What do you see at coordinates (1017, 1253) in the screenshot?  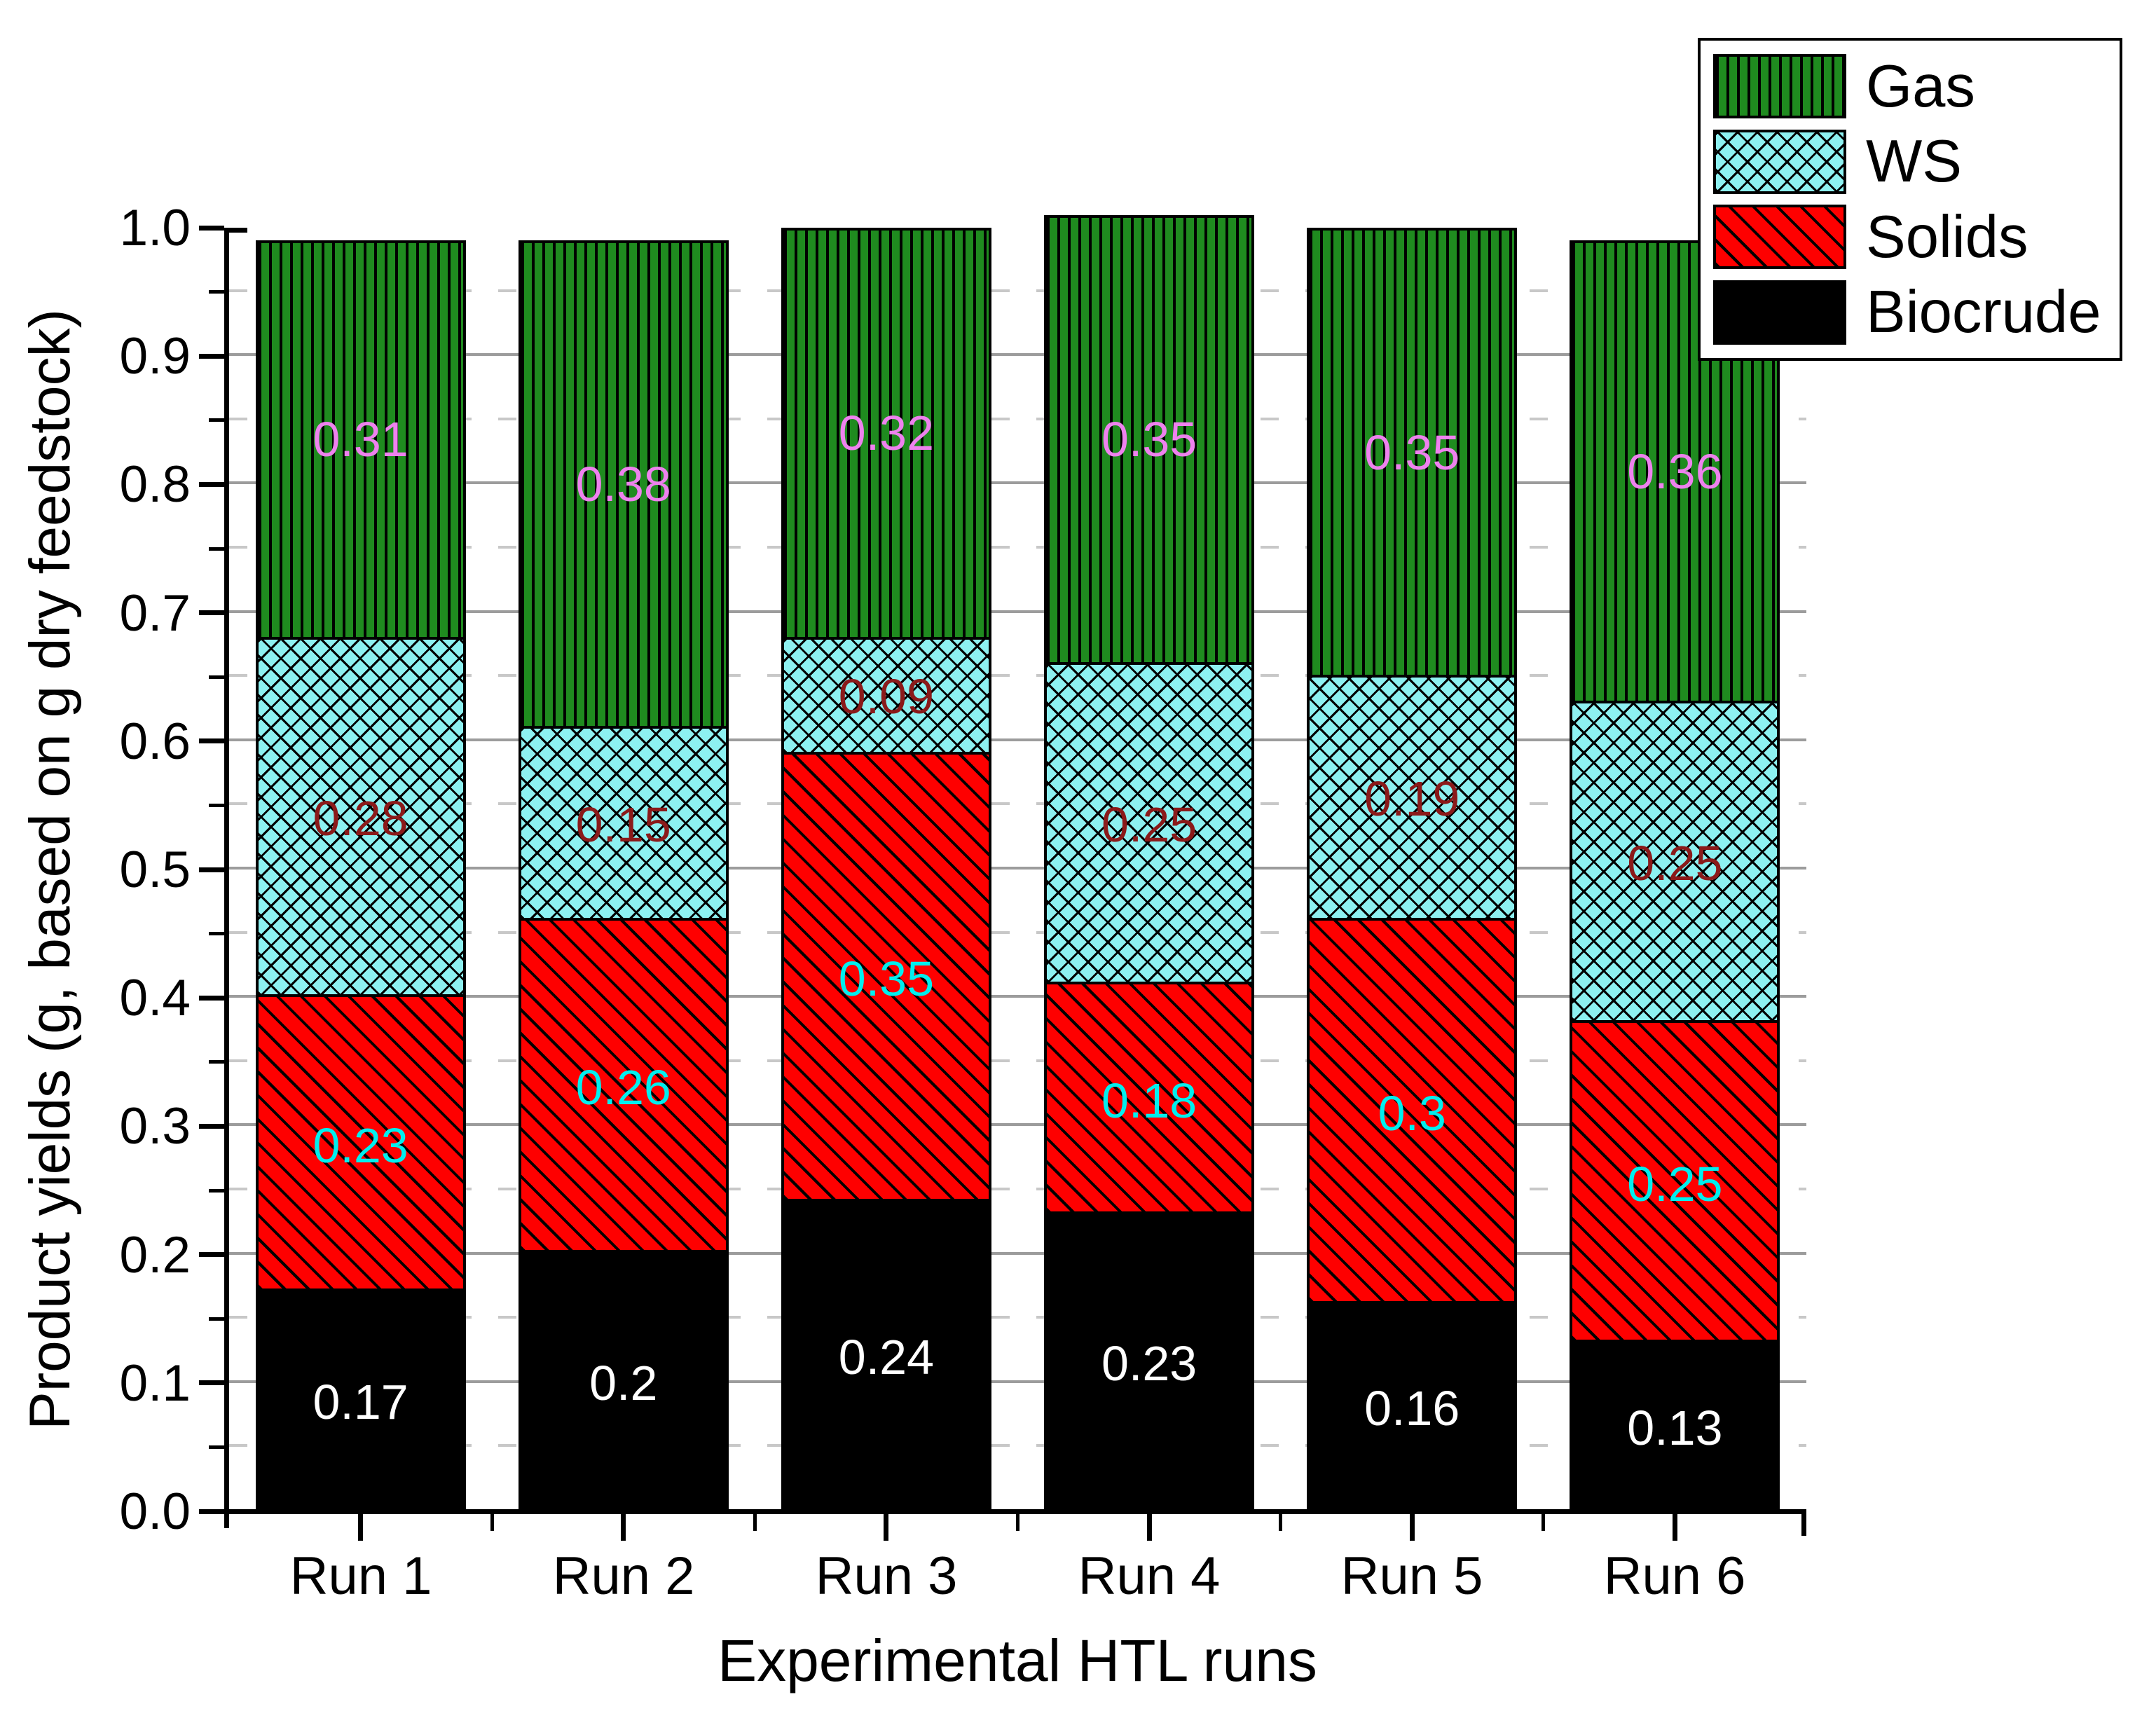 I see `gridline-0.20` at bounding box center [1017, 1253].